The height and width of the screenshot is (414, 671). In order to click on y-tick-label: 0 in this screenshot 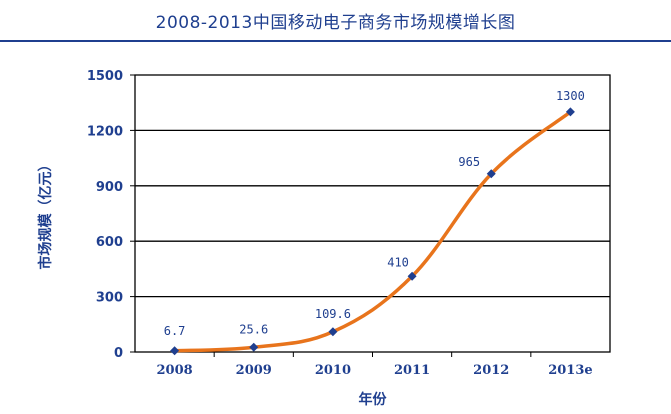, I will do `click(118, 353)`.